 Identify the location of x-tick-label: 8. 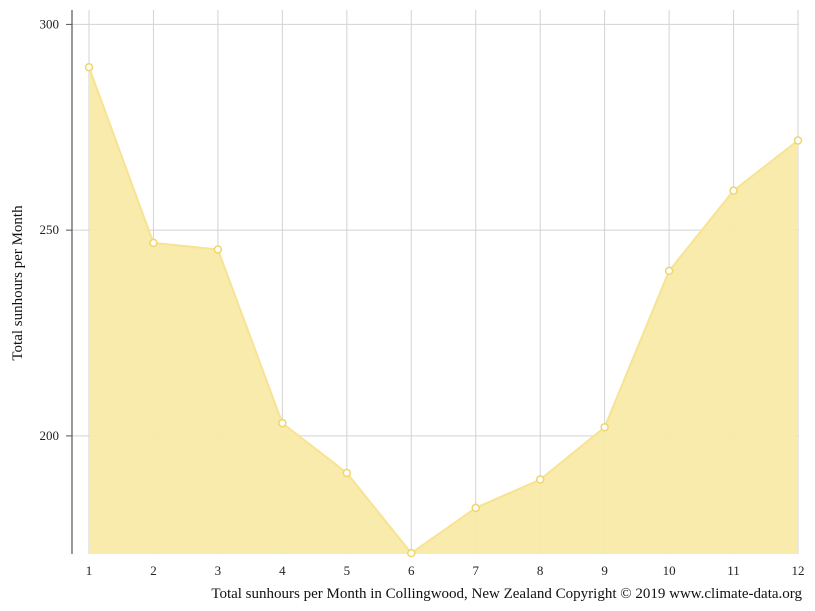
(540, 570).